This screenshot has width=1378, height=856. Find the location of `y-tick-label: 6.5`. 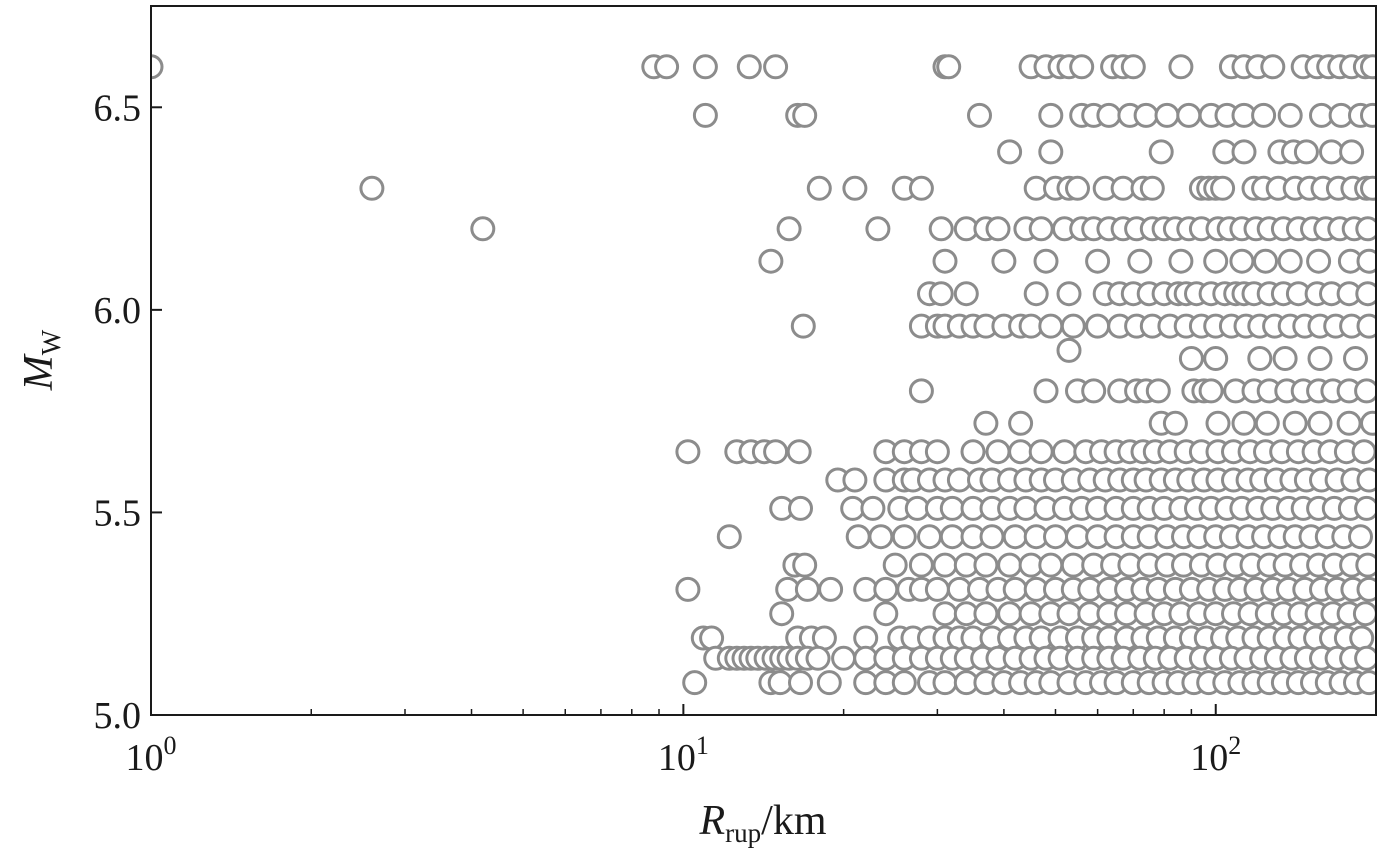

y-tick-label: 6.5 is located at coordinates (118, 108).